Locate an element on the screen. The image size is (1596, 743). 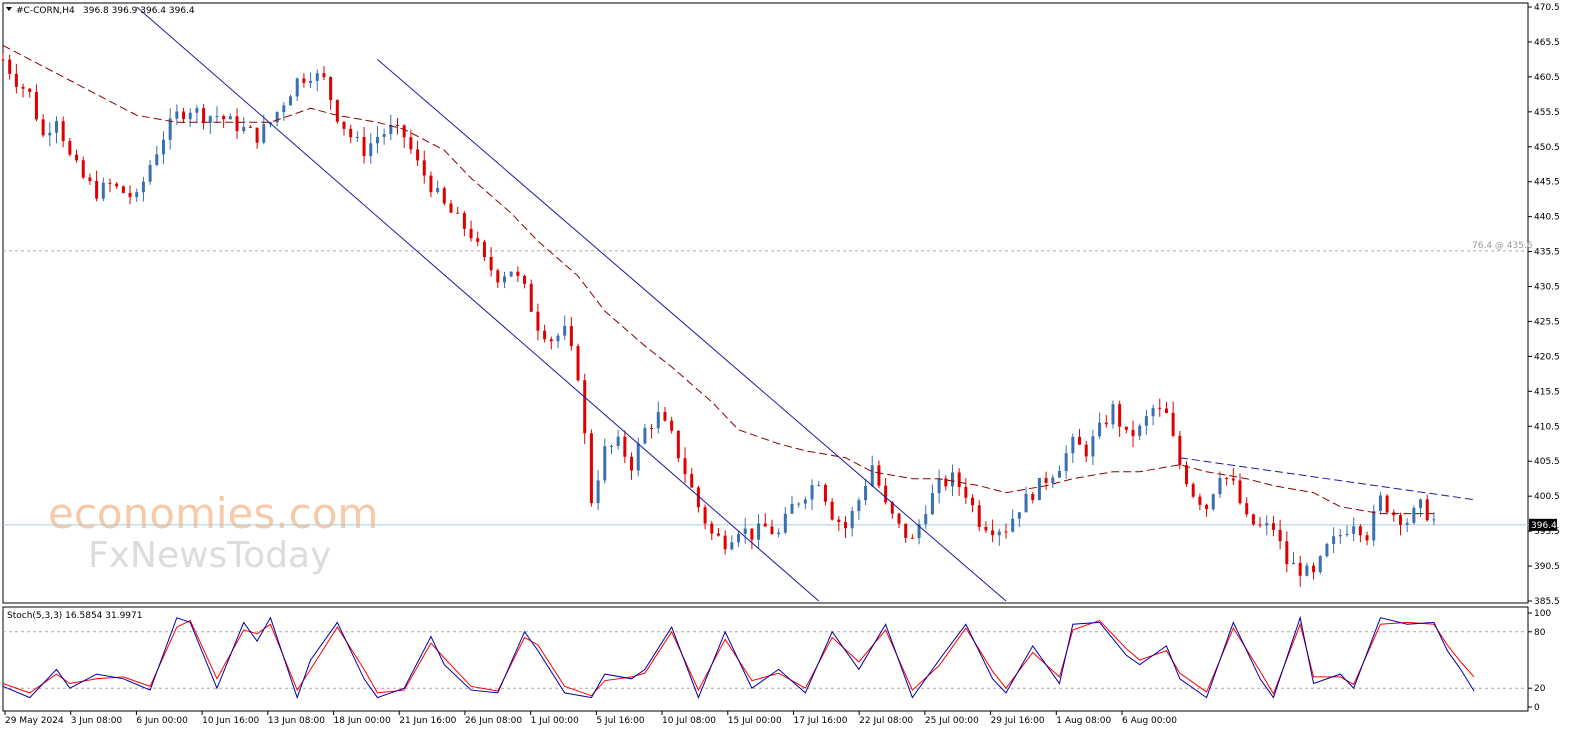
header-symbol: #C-CORN,H4 is located at coordinates (45, 11).